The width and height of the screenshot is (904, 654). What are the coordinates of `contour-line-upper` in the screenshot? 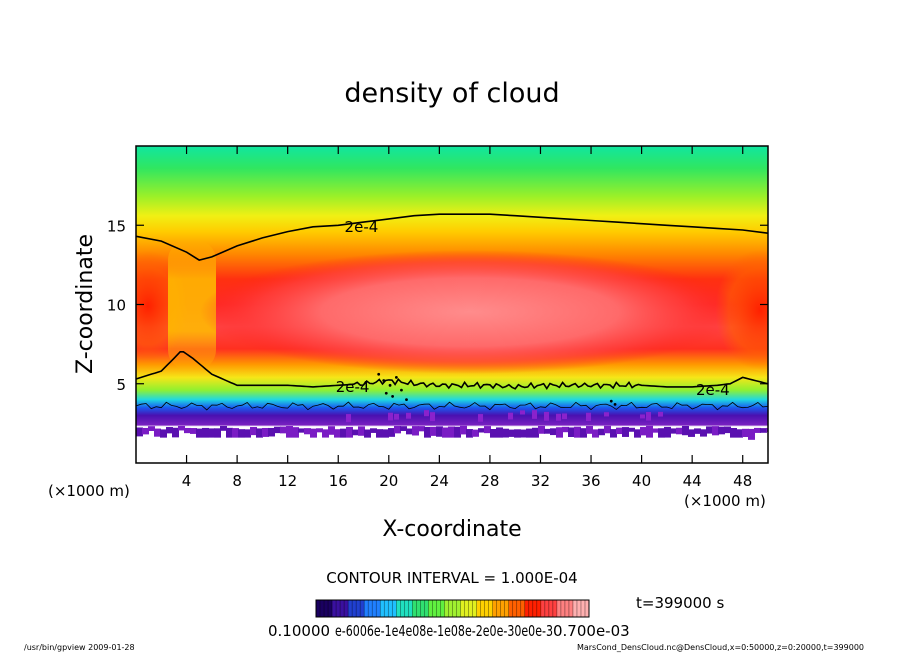 It's located at (452, 237).